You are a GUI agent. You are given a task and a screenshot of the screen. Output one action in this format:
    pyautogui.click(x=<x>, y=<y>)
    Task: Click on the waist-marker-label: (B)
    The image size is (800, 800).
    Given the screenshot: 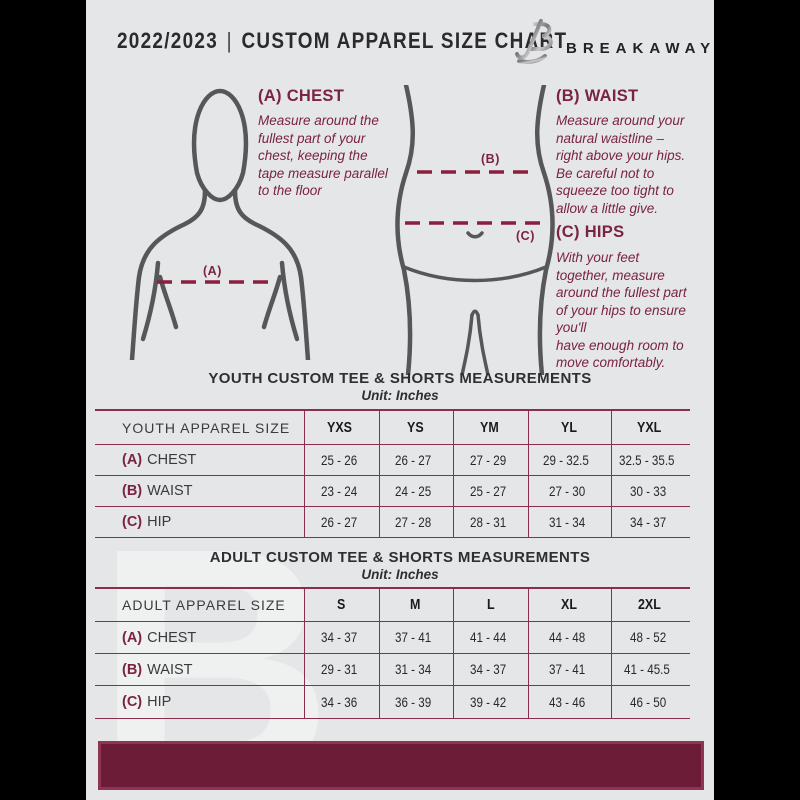 What is the action you would take?
    pyautogui.click(x=490, y=159)
    